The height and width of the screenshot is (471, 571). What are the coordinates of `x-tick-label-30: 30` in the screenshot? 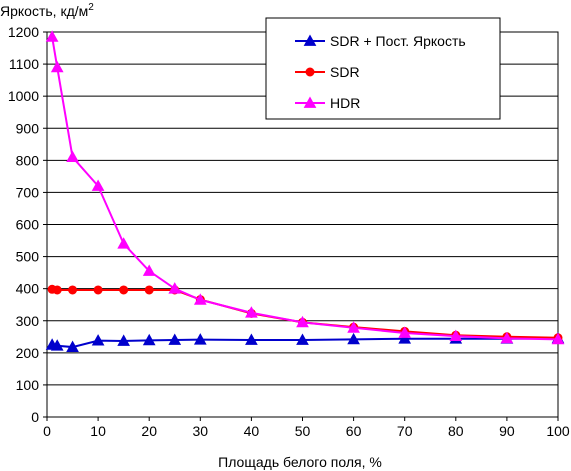 It's located at (201, 431).